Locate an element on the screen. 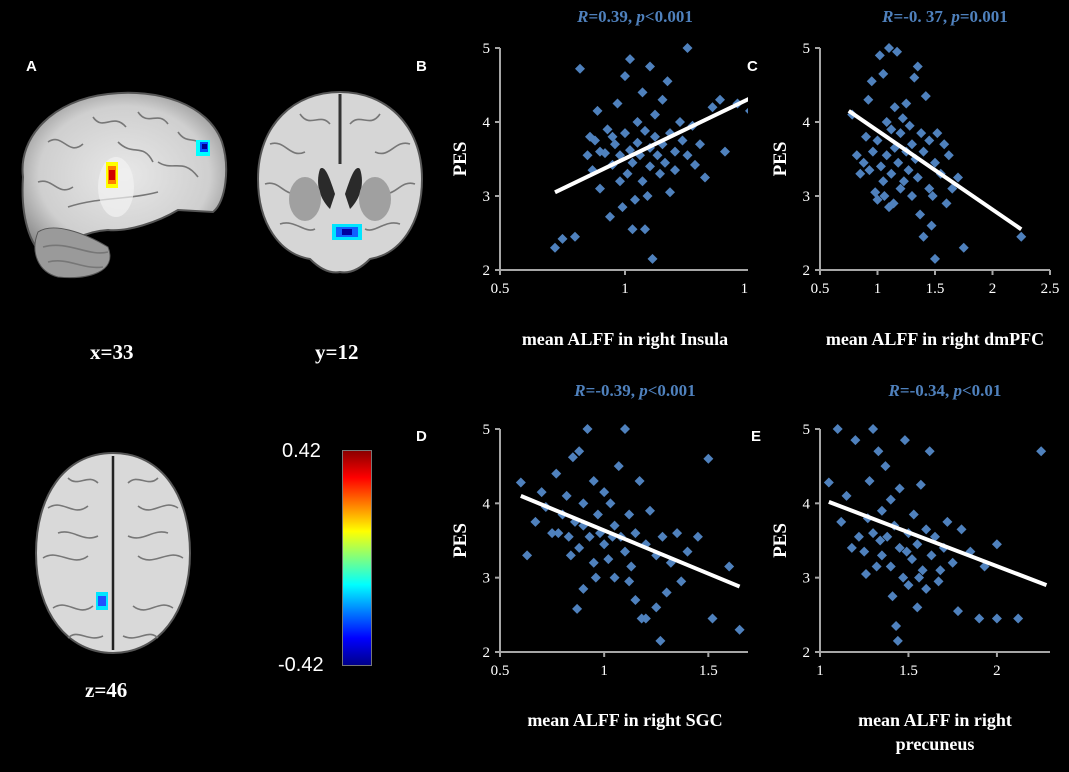 The height and width of the screenshot is (772, 1069). chart-e-x-axis-label: mean ALFF in right is located at coordinates (935, 720).